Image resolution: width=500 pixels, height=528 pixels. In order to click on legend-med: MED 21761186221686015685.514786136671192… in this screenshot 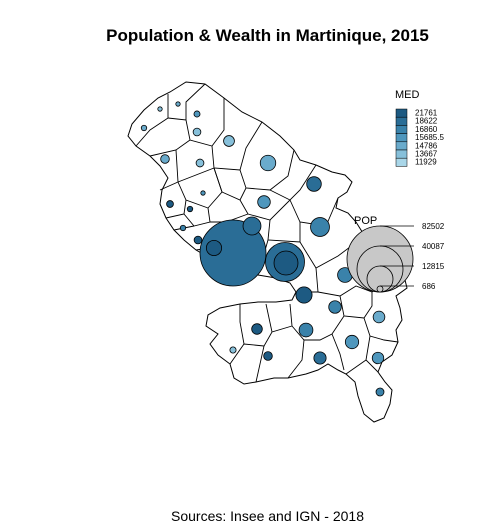, I will do `click(419, 128)`.